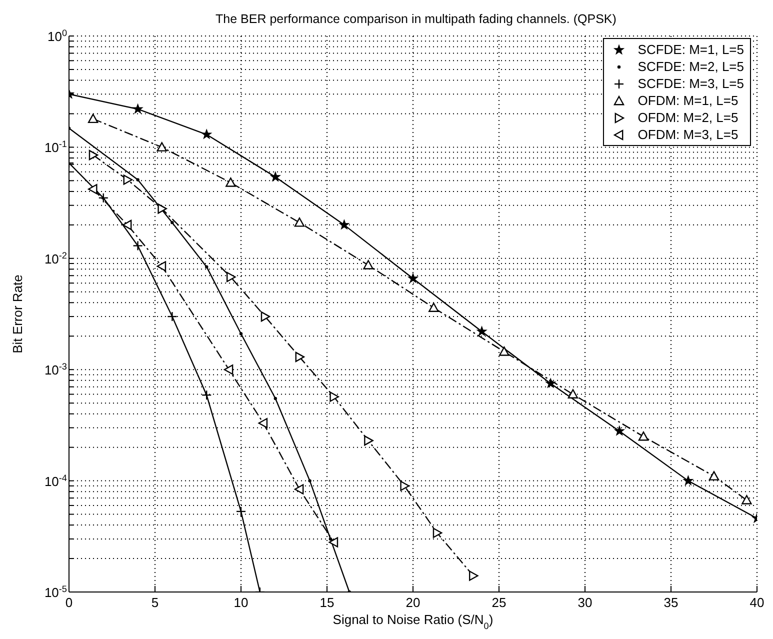 This screenshot has height=639, width=773. What do you see at coordinates (688, 100) in the screenshot?
I see `legend-label: OFDM: M=1, L=5` at bounding box center [688, 100].